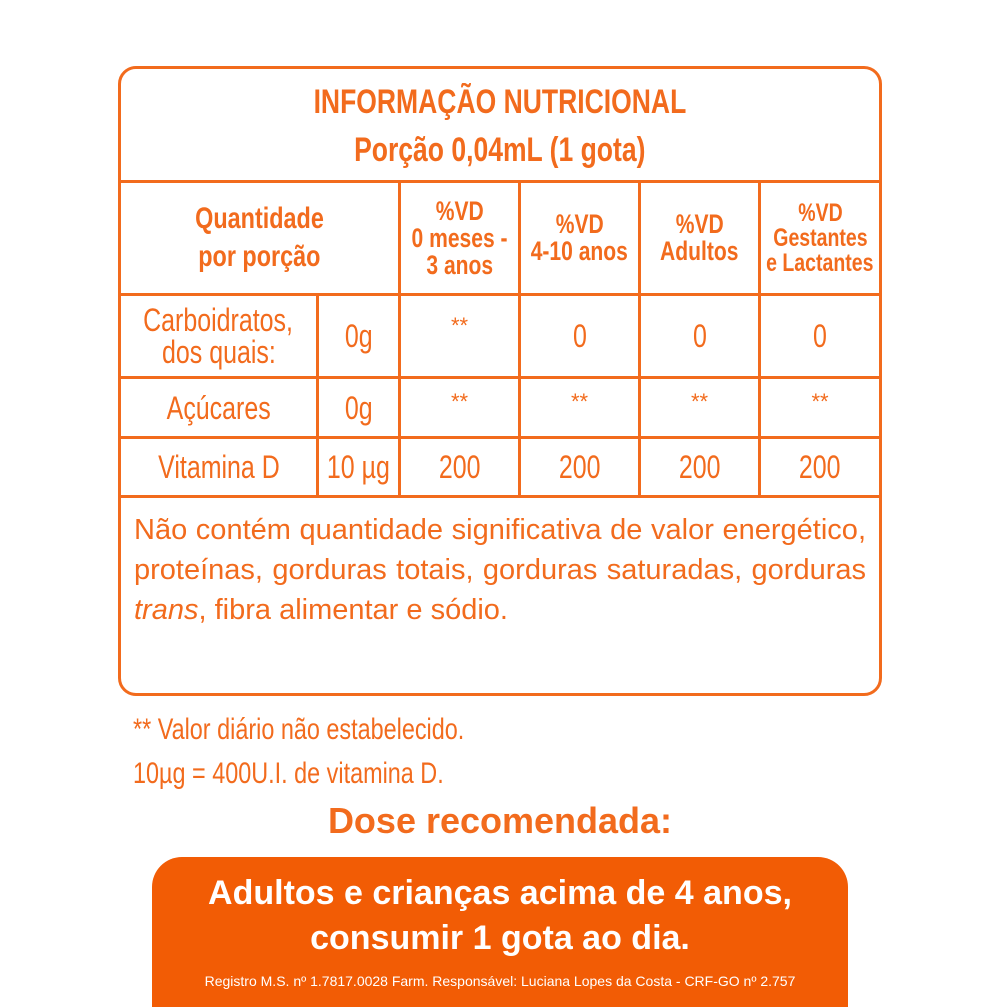  What do you see at coordinates (218, 336) in the screenshot?
I see `nutrient-name: Carboidratos, dos quais:` at bounding box center [218, 336].